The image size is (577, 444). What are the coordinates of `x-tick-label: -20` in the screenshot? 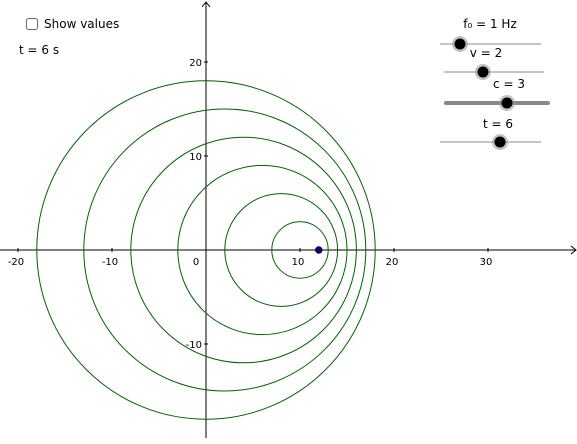 It's located at (16, 262).